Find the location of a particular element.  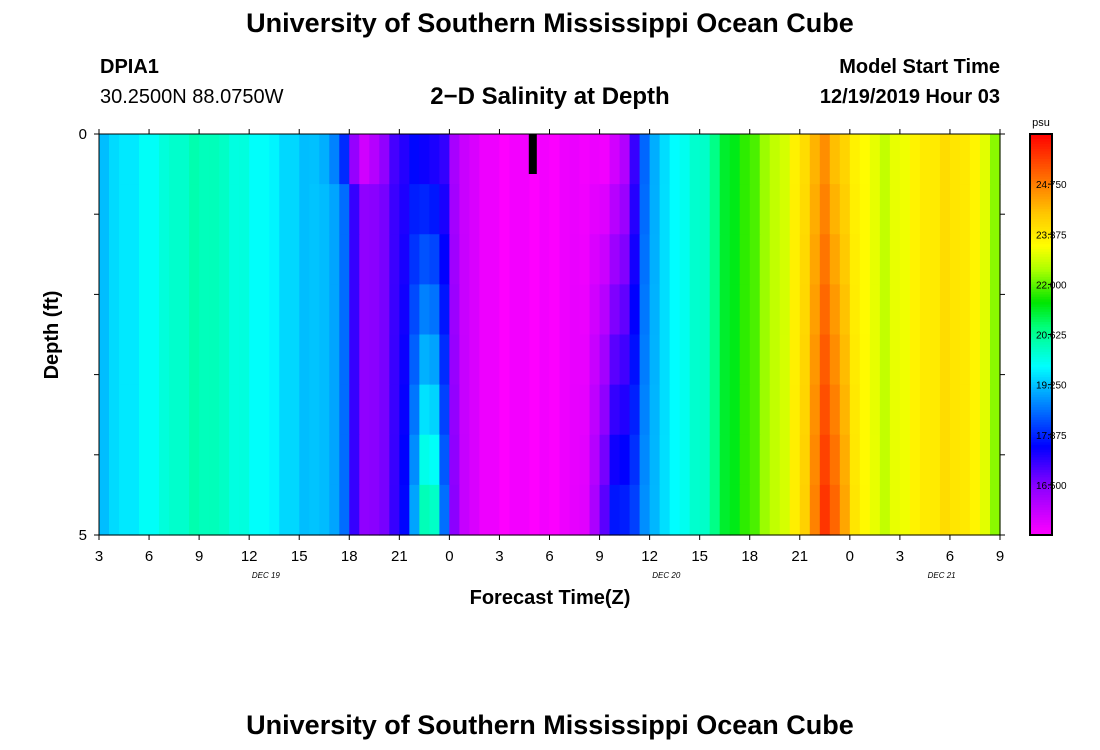

station-coords: 30.2500N 88.0750W is located at coordinates (192, 97).